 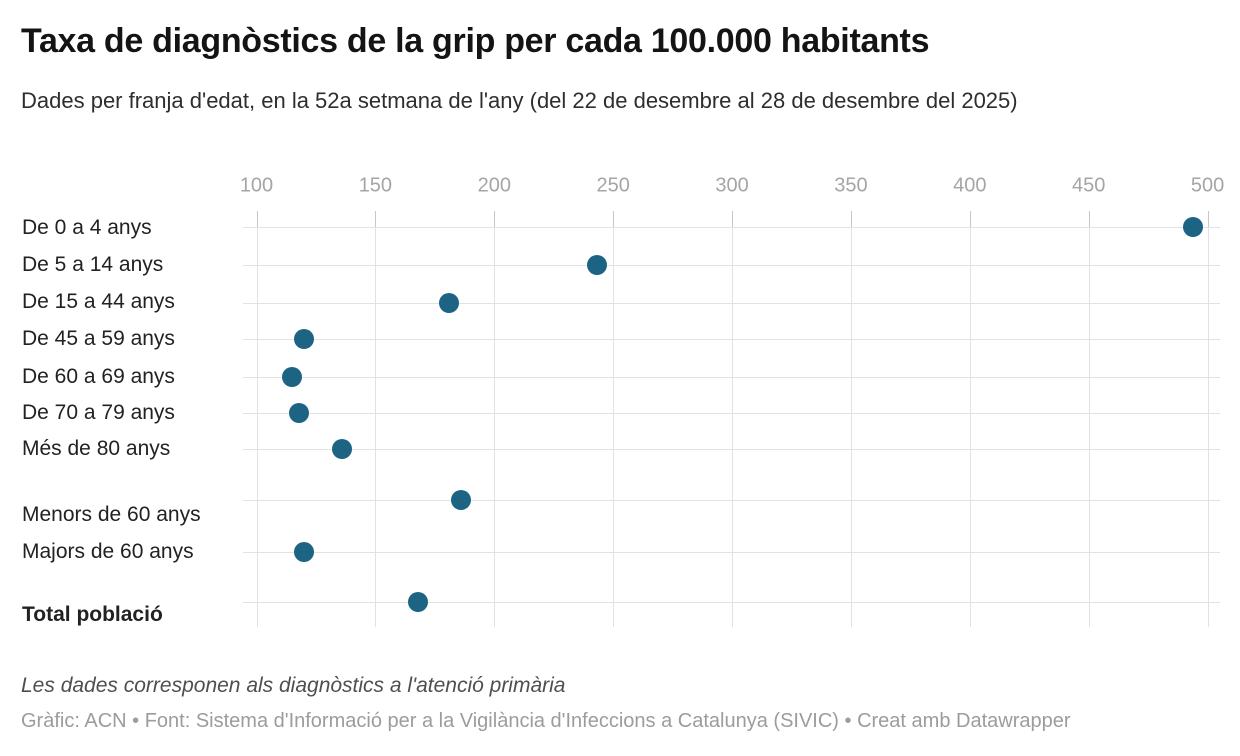 I want to click on row-label: Més de 80 anys, so click(x=96, y=448).